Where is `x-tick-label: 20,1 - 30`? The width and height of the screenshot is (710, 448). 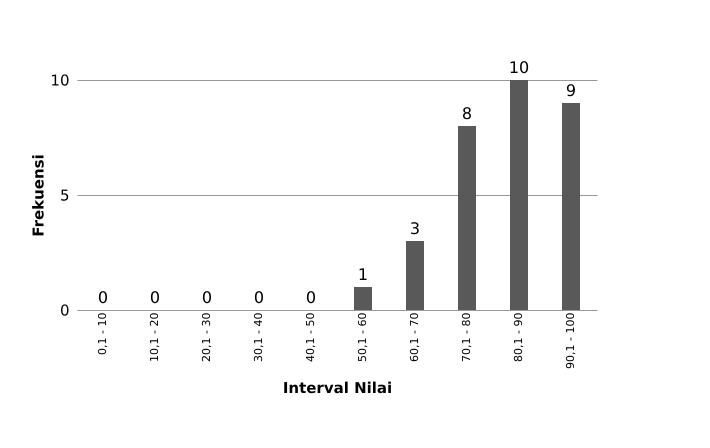
x-tick-label: 20,1 - 30 is located at coordinates (206, 337).